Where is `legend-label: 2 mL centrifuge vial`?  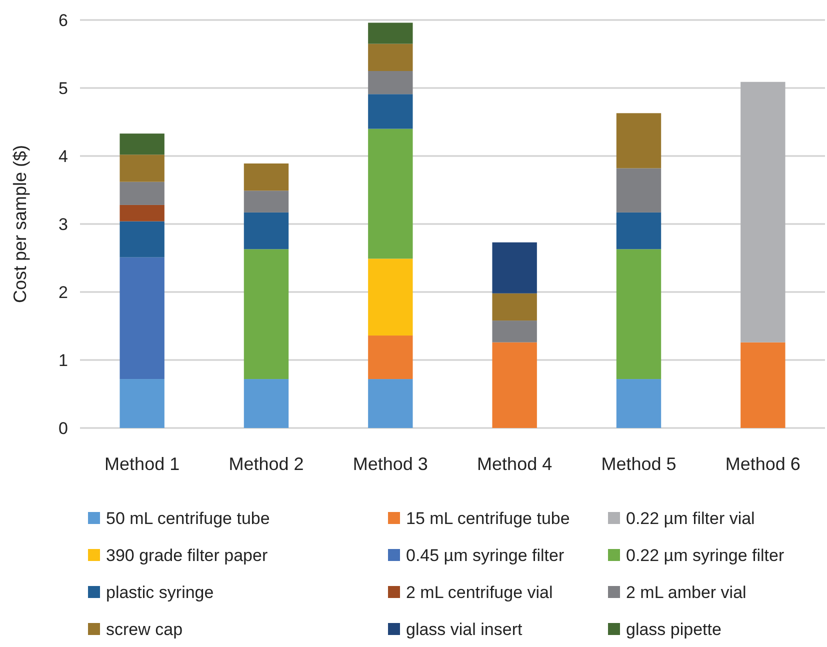 legend-label: 2 mL centrifuge vial is located at coordinates (479, 592).